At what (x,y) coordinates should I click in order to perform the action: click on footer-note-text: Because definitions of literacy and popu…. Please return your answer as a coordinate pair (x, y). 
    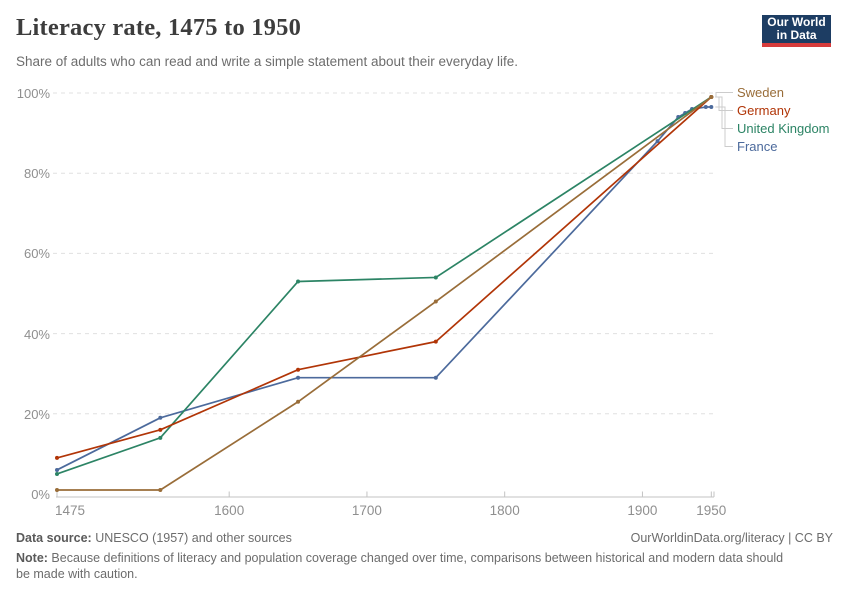
    Looking at the image, I should click on (400, 566).